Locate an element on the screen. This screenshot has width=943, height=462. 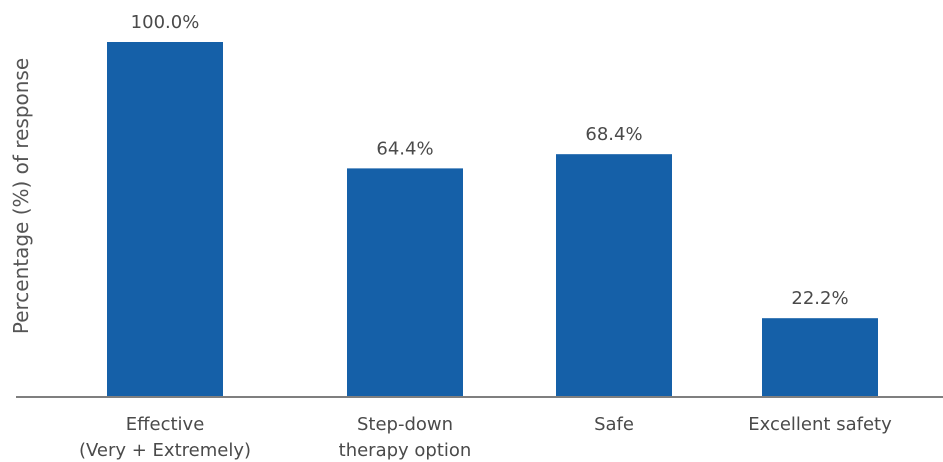
data-label-2: 68.4% is located at coordinates (613, 134).